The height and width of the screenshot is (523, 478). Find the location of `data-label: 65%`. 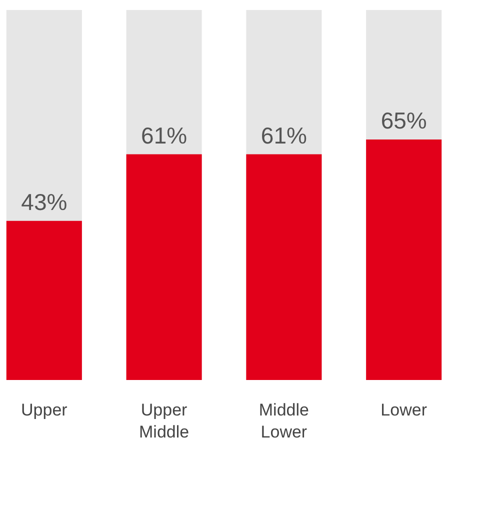

data-label: 65% is located at coordinates (403, 121).